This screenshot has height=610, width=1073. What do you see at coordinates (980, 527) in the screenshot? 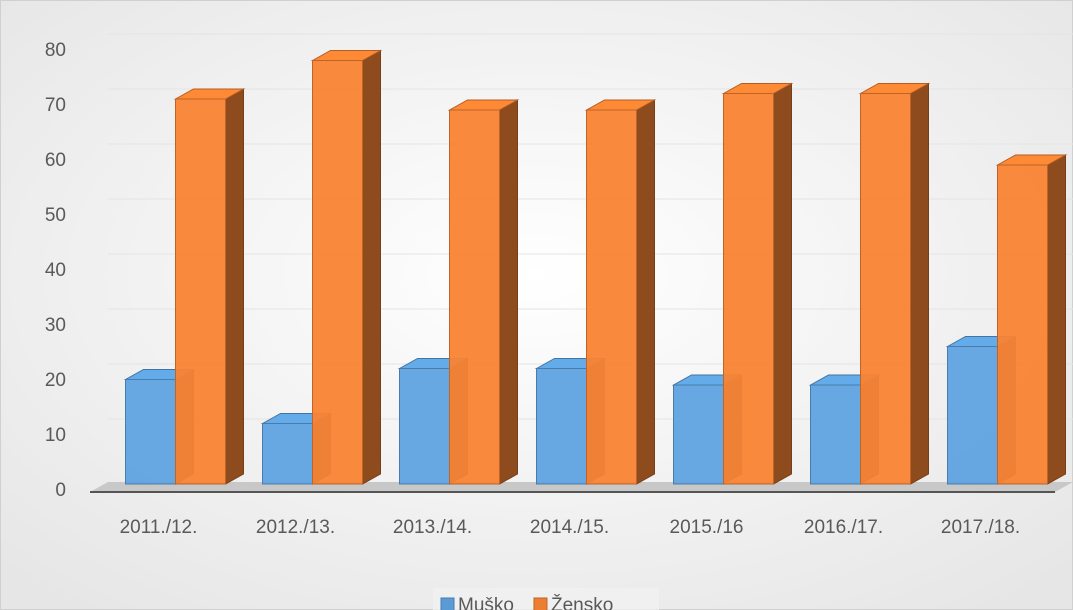
I see `x-tick-label: 2017./18.` at bounding box center [980, 527].